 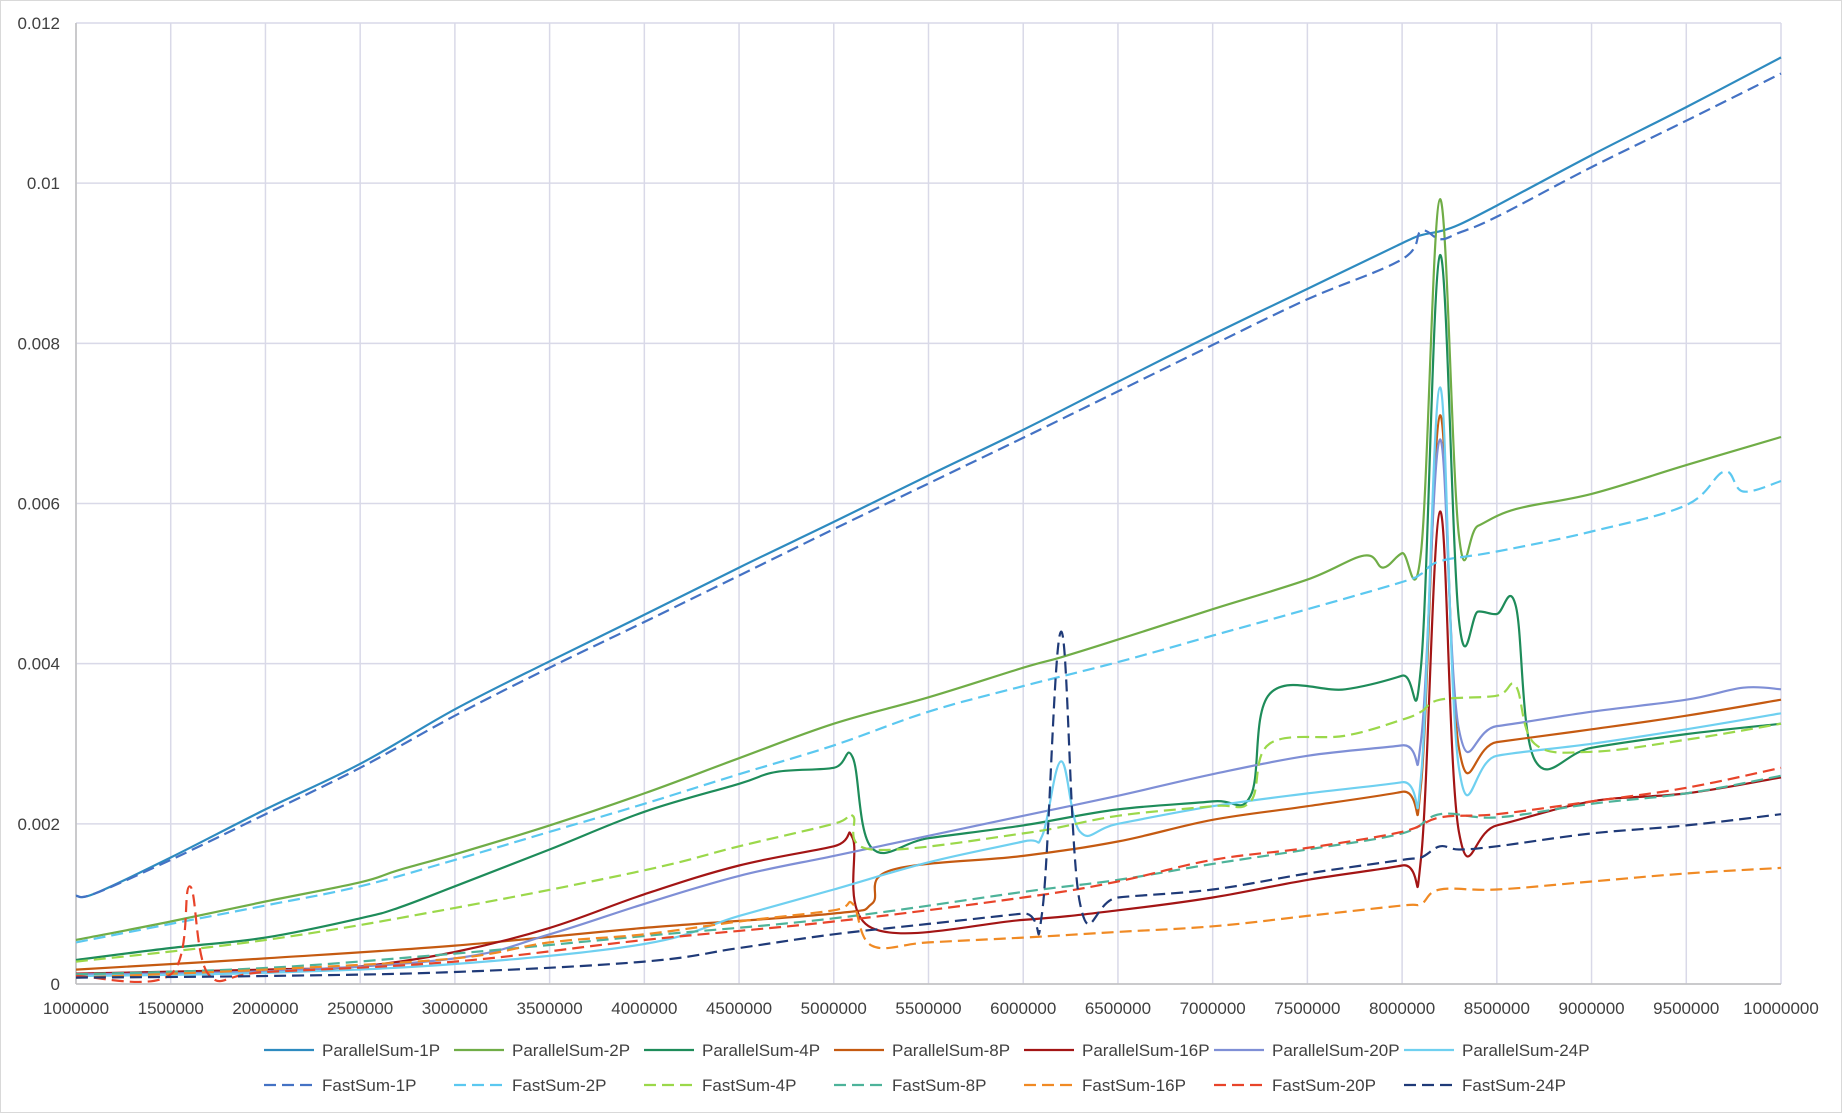 I want to click on x-tick-label: 3000000, so click(x=455, y=1008).